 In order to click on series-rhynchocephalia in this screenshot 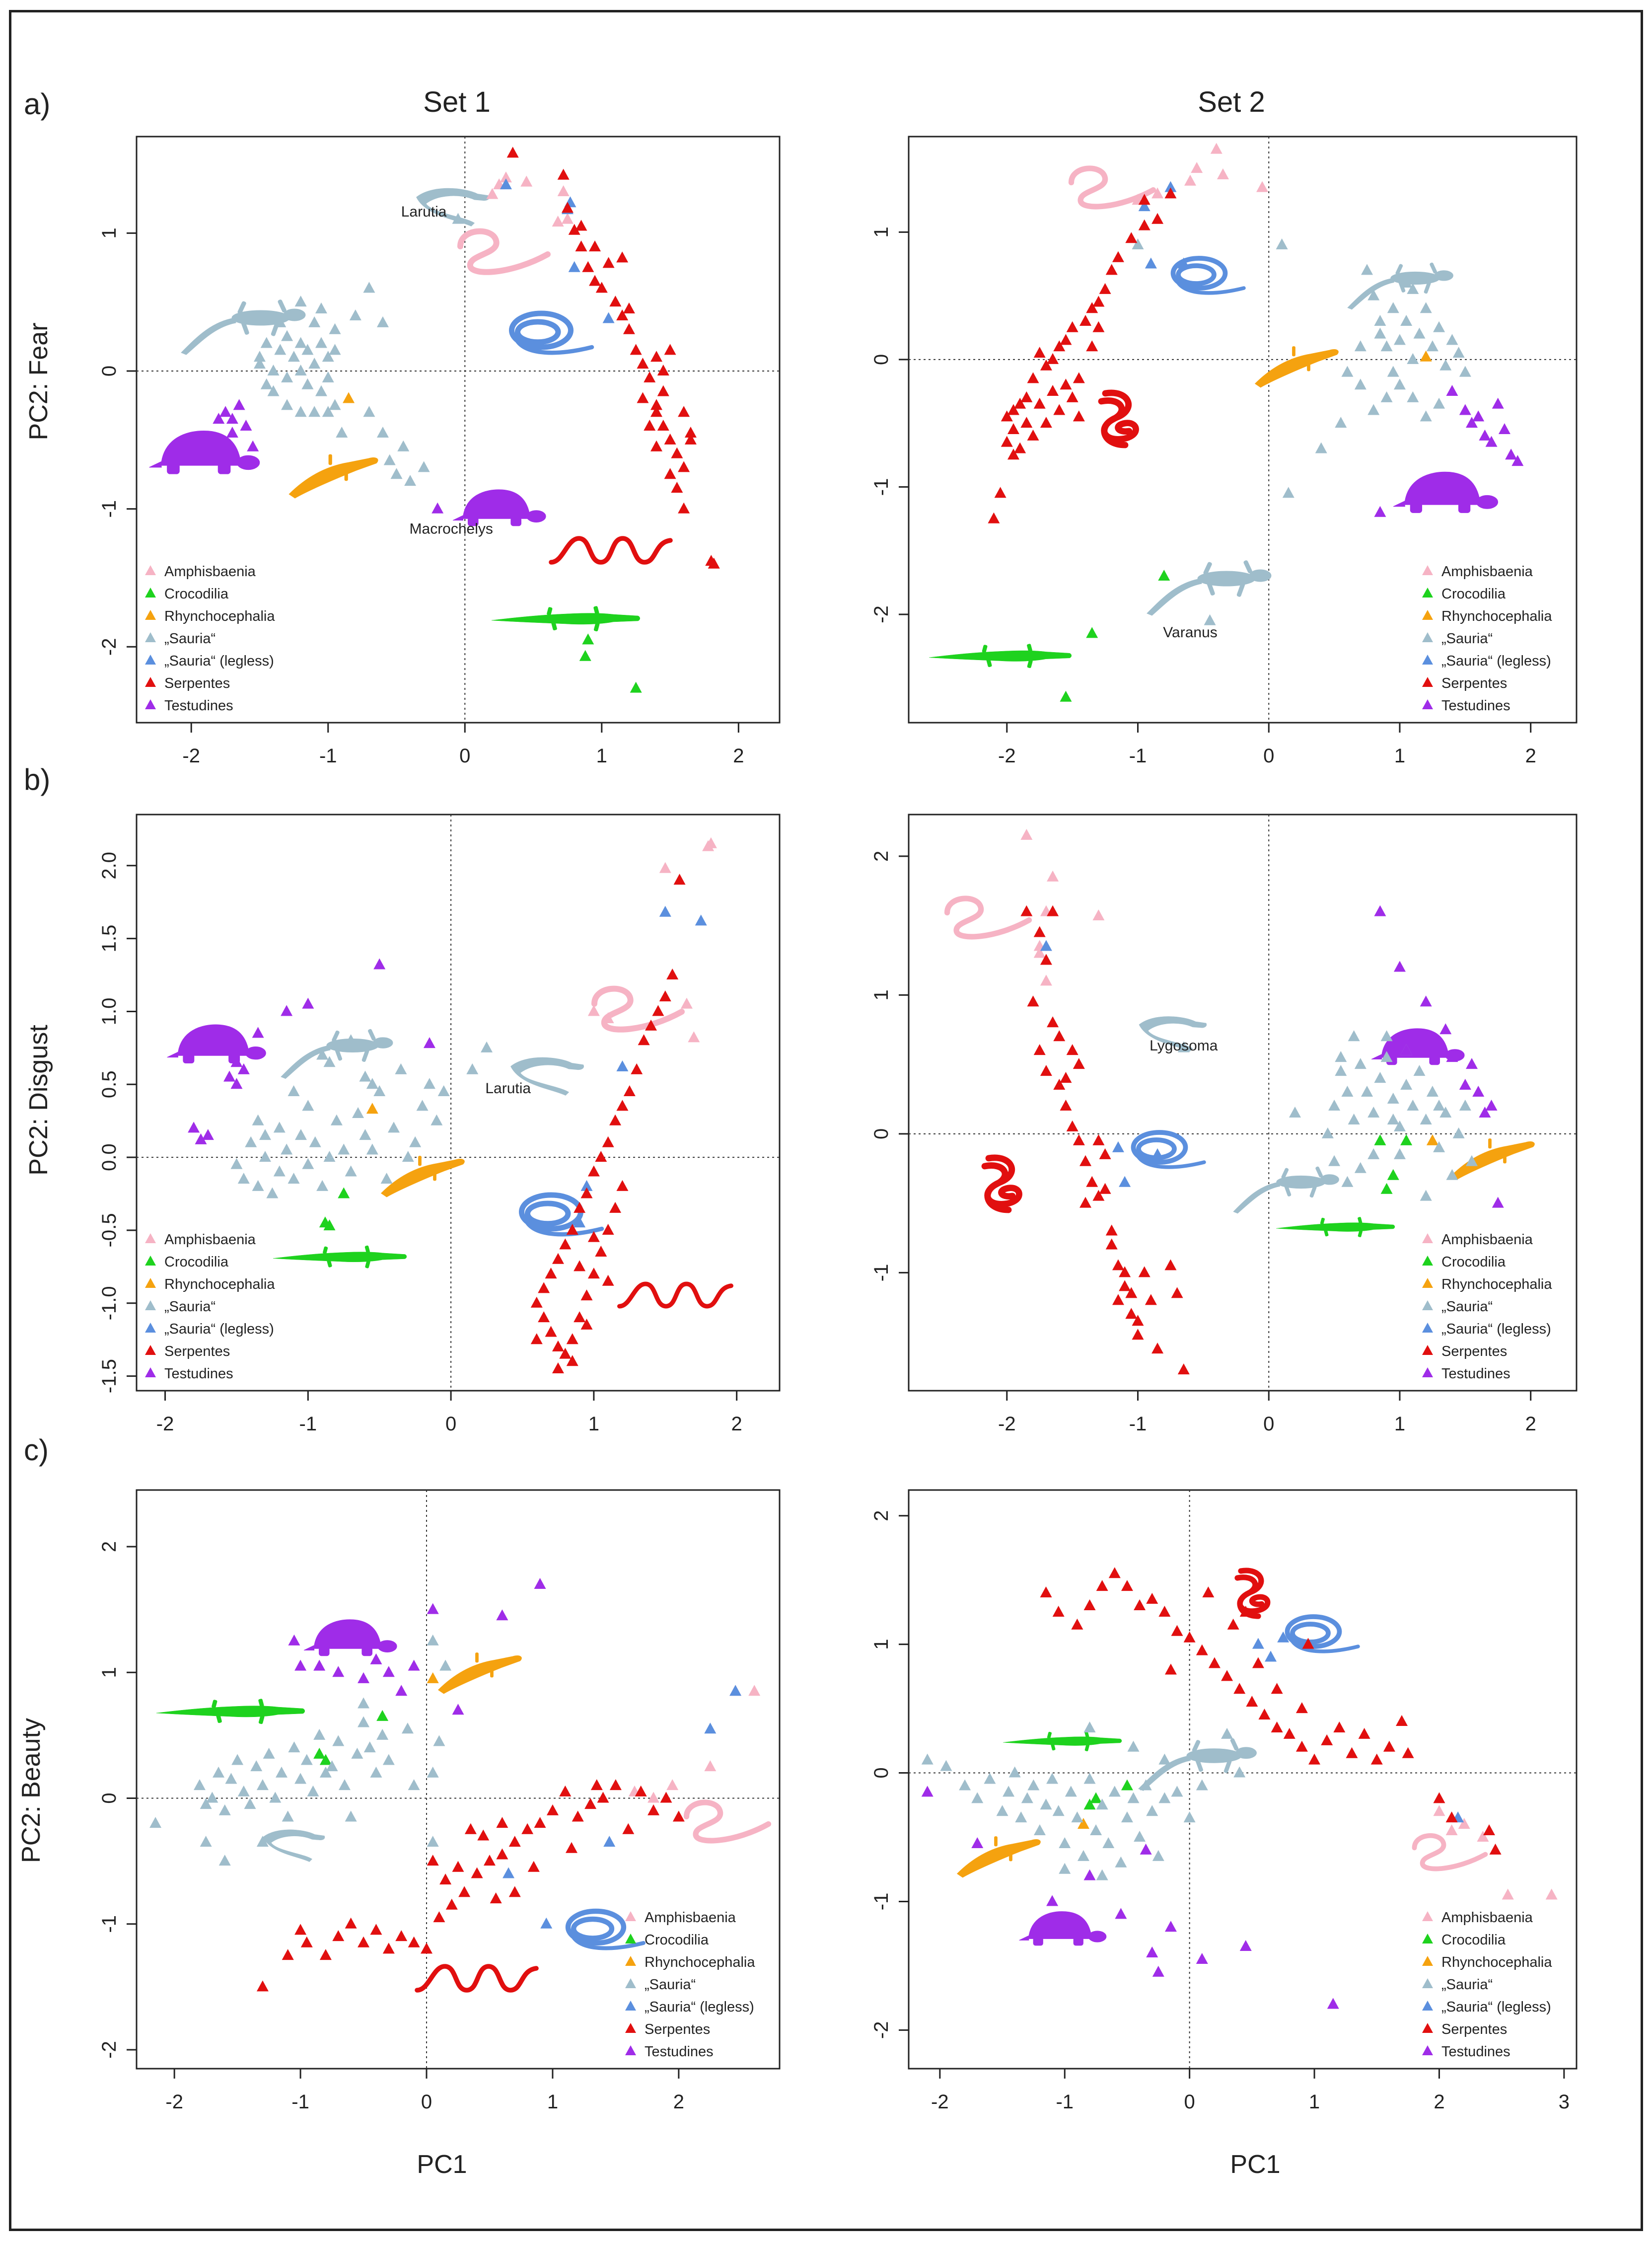, I will do `click(1426, 356)`.